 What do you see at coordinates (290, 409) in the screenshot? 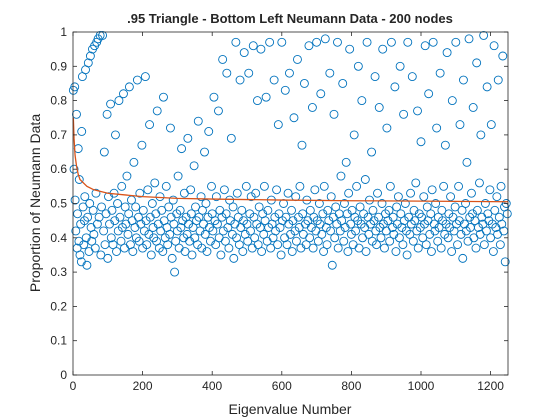
I see `x-axis-label: Eigenvalue Number` at bounding box center [290, 409].